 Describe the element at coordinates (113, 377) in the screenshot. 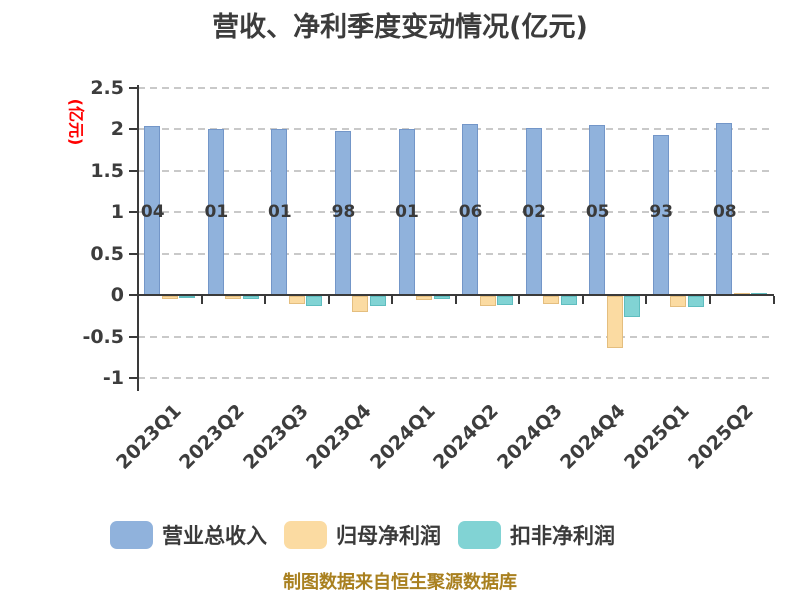

I see `y-axis-label--1: -1` at that location.